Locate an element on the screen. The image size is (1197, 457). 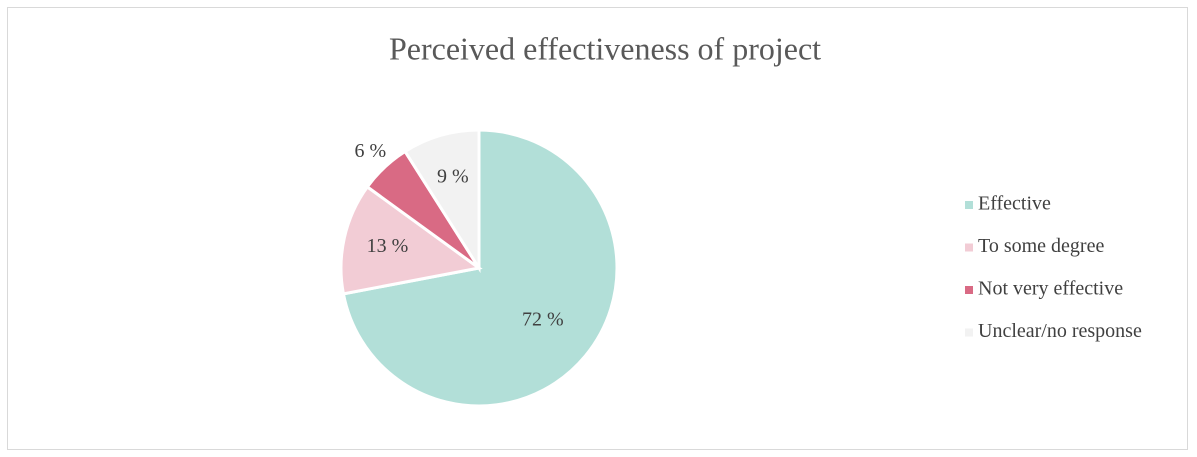
legend-label: Unclear/no response is located at coordinates (1060, 331).